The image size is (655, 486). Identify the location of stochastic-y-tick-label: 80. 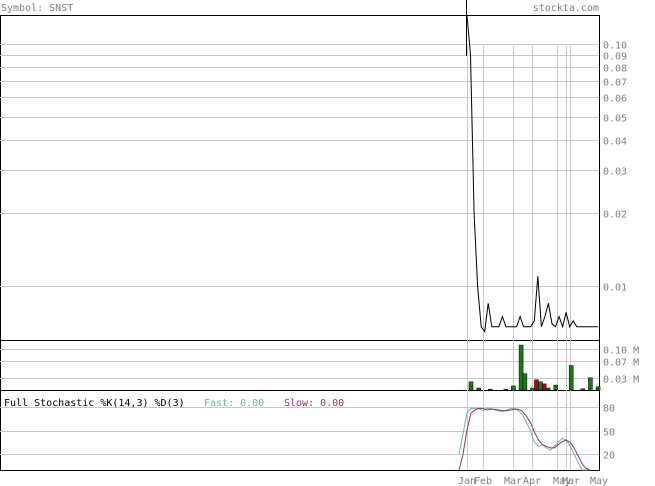
(609, 409).